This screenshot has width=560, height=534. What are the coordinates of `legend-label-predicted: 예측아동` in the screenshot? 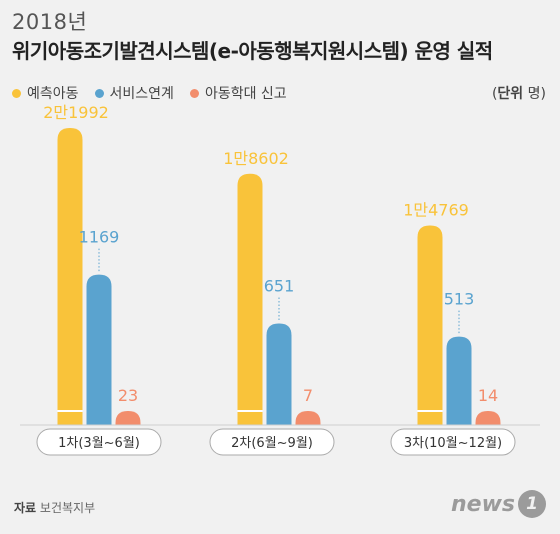 It's located at (53, 94).